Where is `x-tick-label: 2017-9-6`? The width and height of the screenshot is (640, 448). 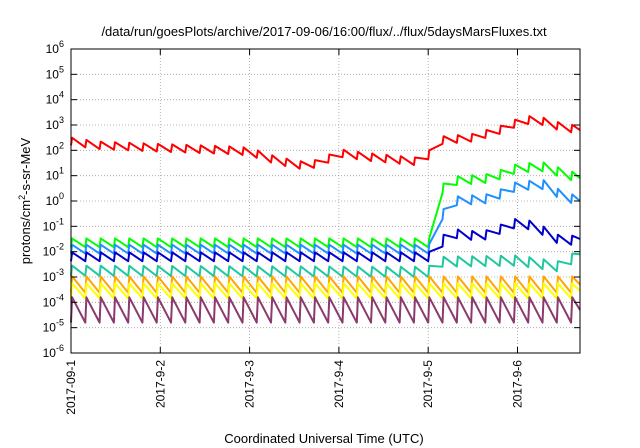
x-tick-label: 2017-9-6 is located at coordinates (517, 384).